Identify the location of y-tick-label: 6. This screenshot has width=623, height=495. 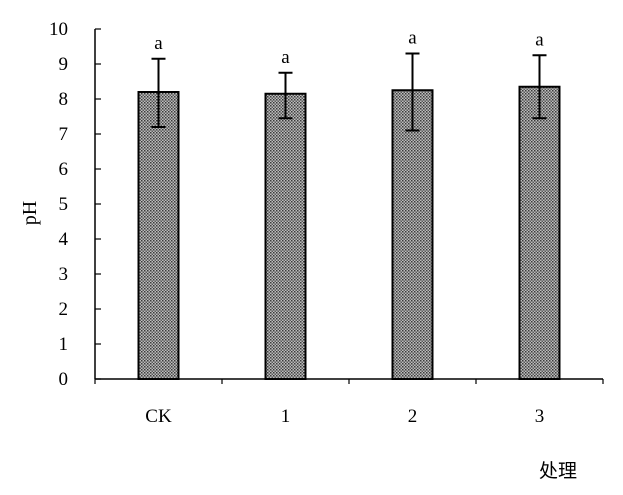
(64, 169).